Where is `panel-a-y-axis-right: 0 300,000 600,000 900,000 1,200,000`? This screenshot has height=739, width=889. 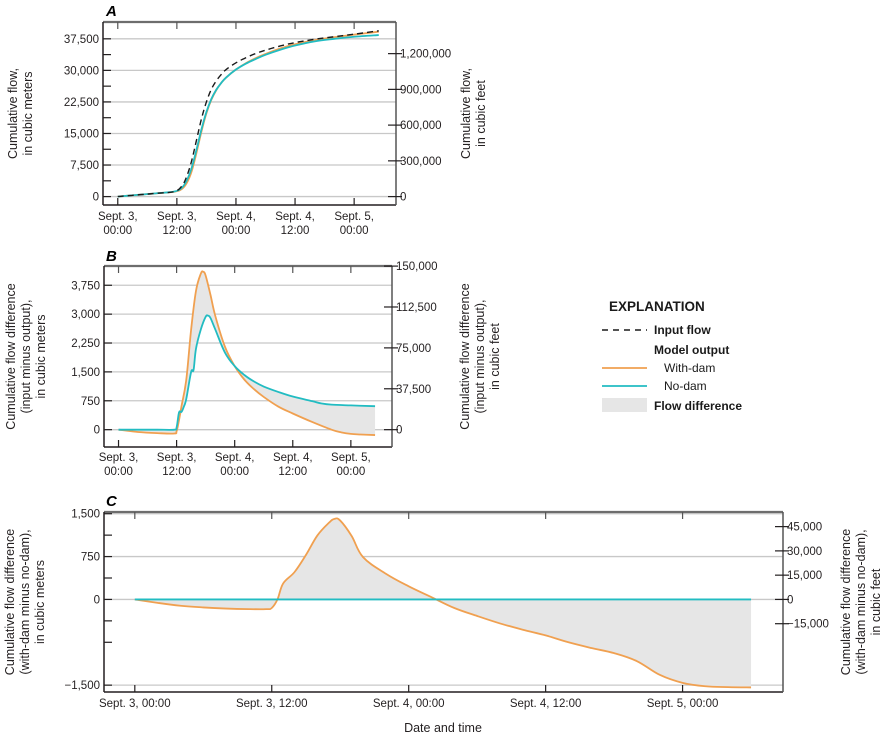 panel-a-y-axis-right: 0 300,000 600,000 900,000 1,200,000 is located at coordinates (419, 126).